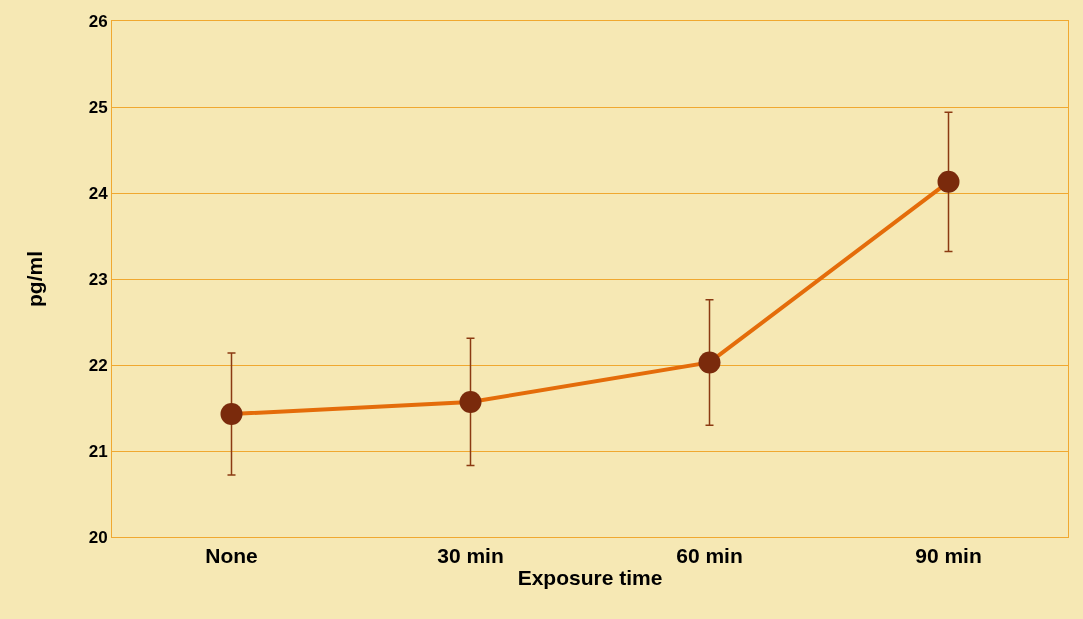 Image resolution: width=1083 pixels, height=619 pixels. Describe the element at coordinates (98, 193) in the screenshot. I see `y-tick-label: 24` at that location.